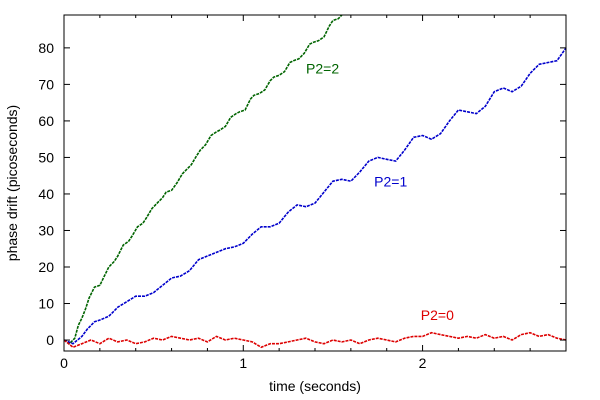 The image size is (600, 400). Describe the element at coordinates (322, 68) in the screenshot. I see `series-annotation: P2=2` at that location.